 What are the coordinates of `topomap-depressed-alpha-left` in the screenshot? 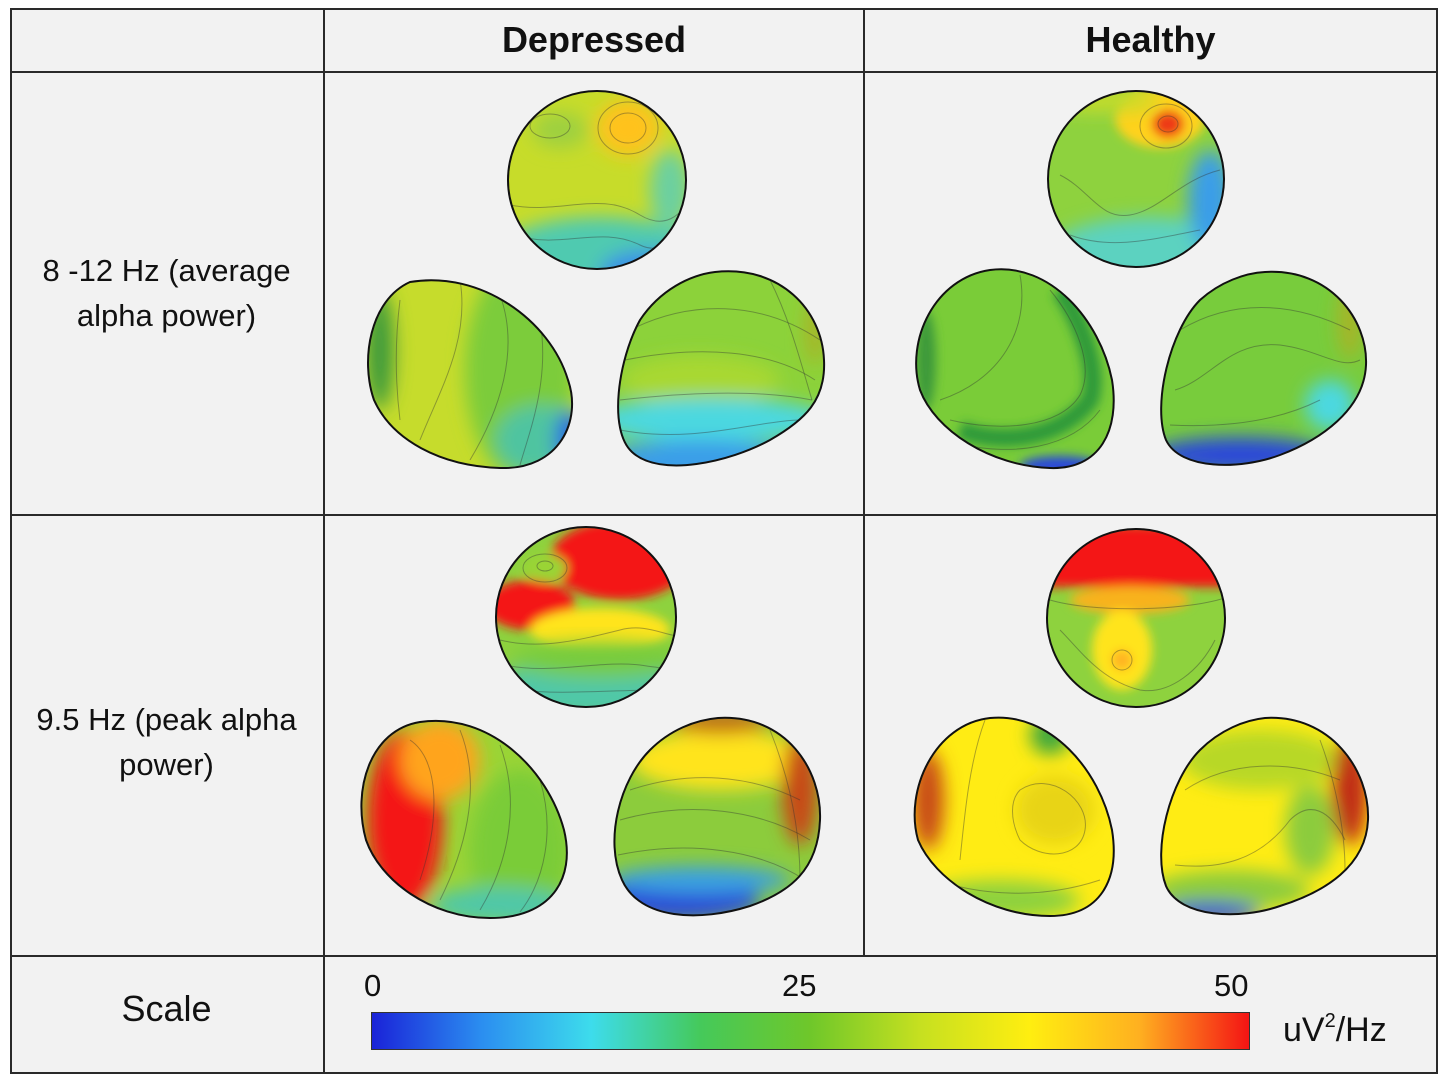 It's located at (470, 374).